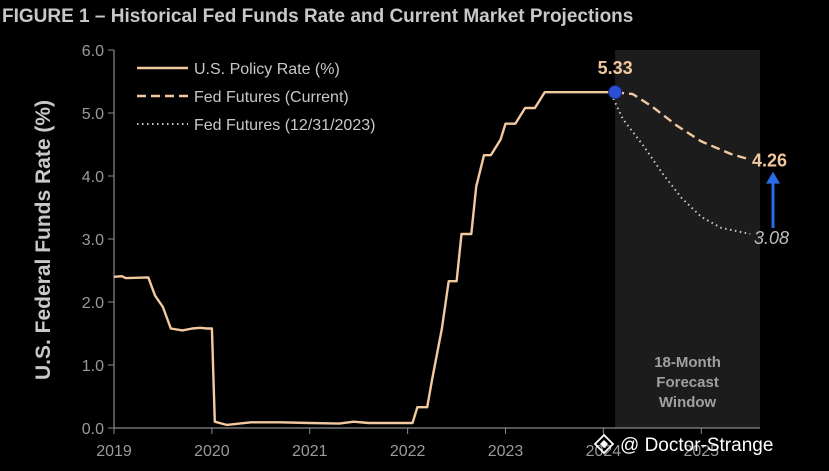 Image resolution: width=829 pixels, height=471 pixels. I want to click on y-tick-label: 4.0, so click(93, 177).